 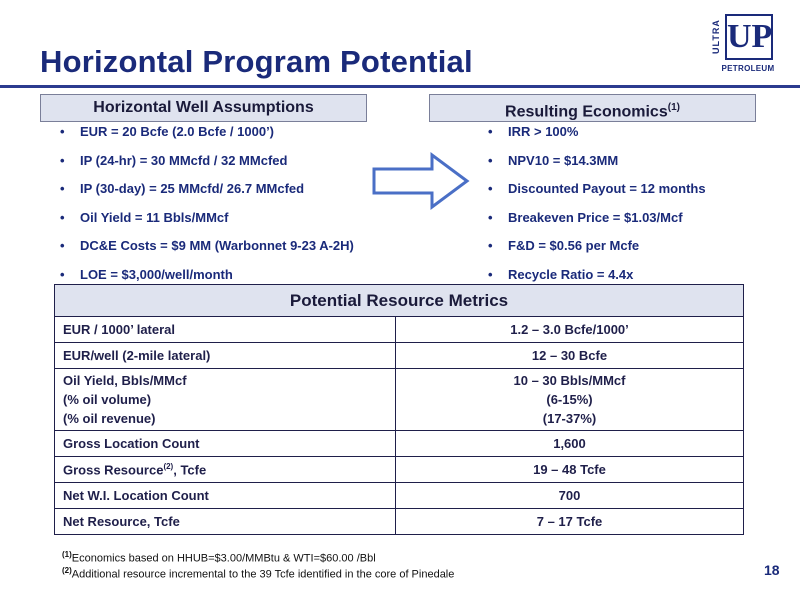 What do you see at coordinates (113, 470) in the screenshot?
I see `row-label-text: Gross Resource` at bounding box center [113, 470].